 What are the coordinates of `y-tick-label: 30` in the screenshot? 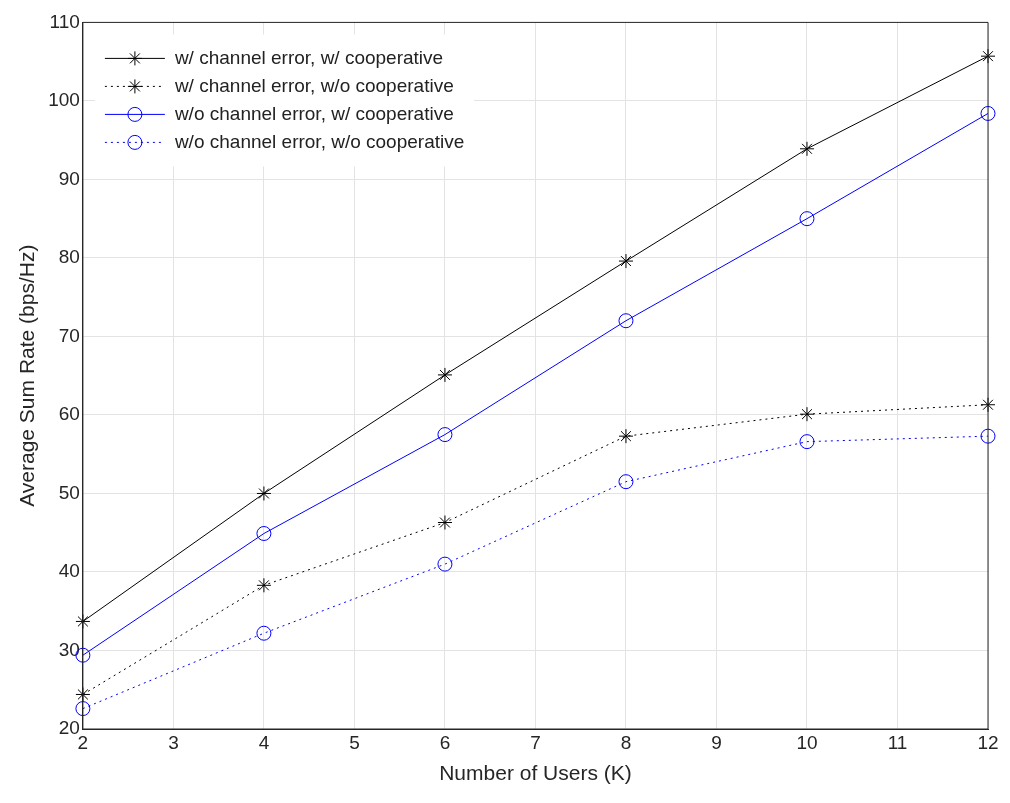 It's located at (69, 649).